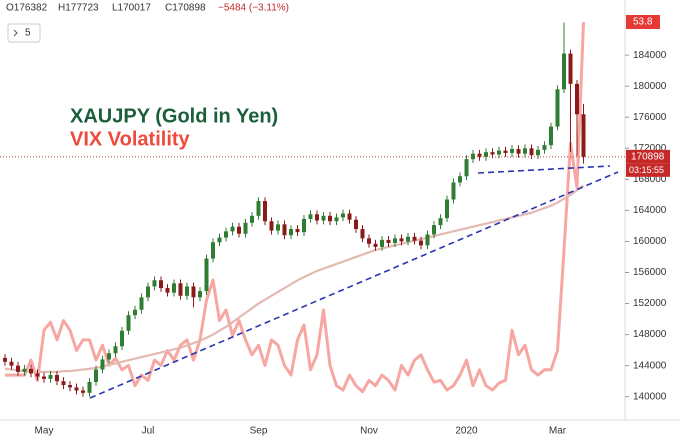 This screenshot has width=680, height=441. What do you see at coordinates (28, 33) in the screenshot?
I see `interval-value: 5` at bounding box center [28, 33].